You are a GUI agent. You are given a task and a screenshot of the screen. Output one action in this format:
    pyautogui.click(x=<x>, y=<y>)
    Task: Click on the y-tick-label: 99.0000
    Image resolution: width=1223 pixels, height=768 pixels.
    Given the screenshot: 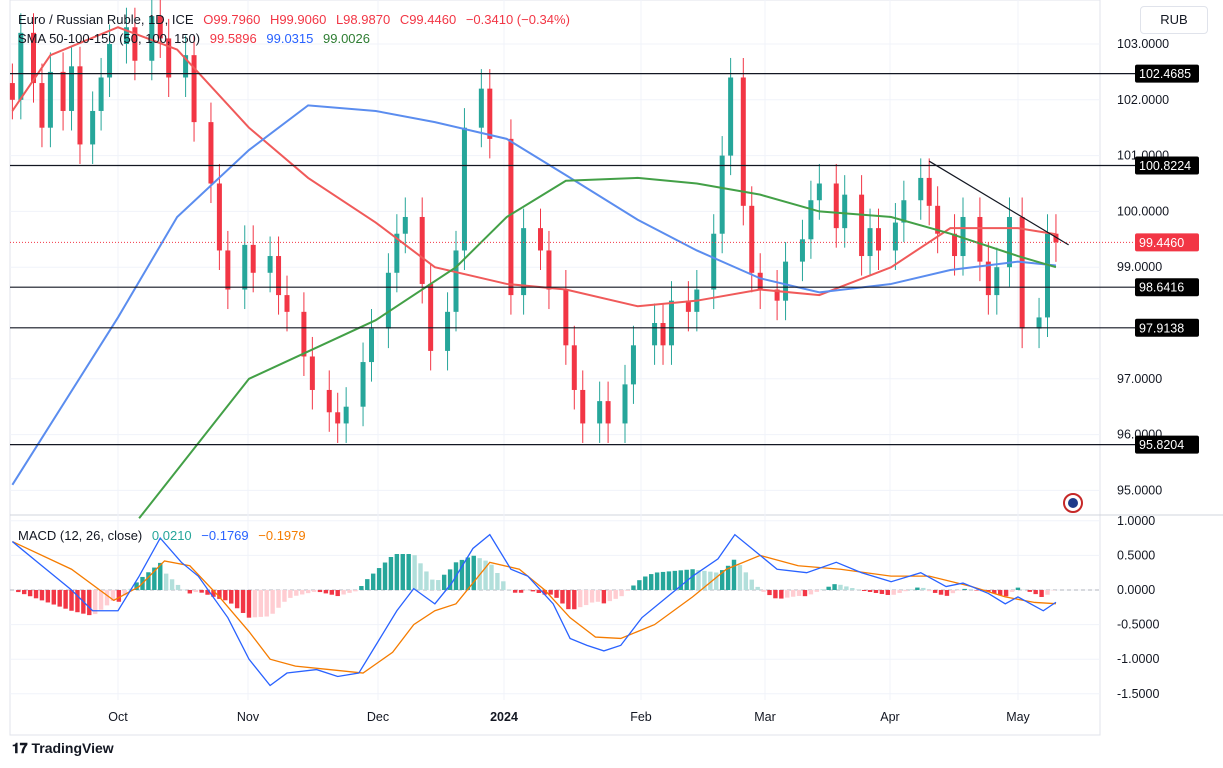 What is the action you would take?
    pyautogui.click(x=1139, y=267)
    